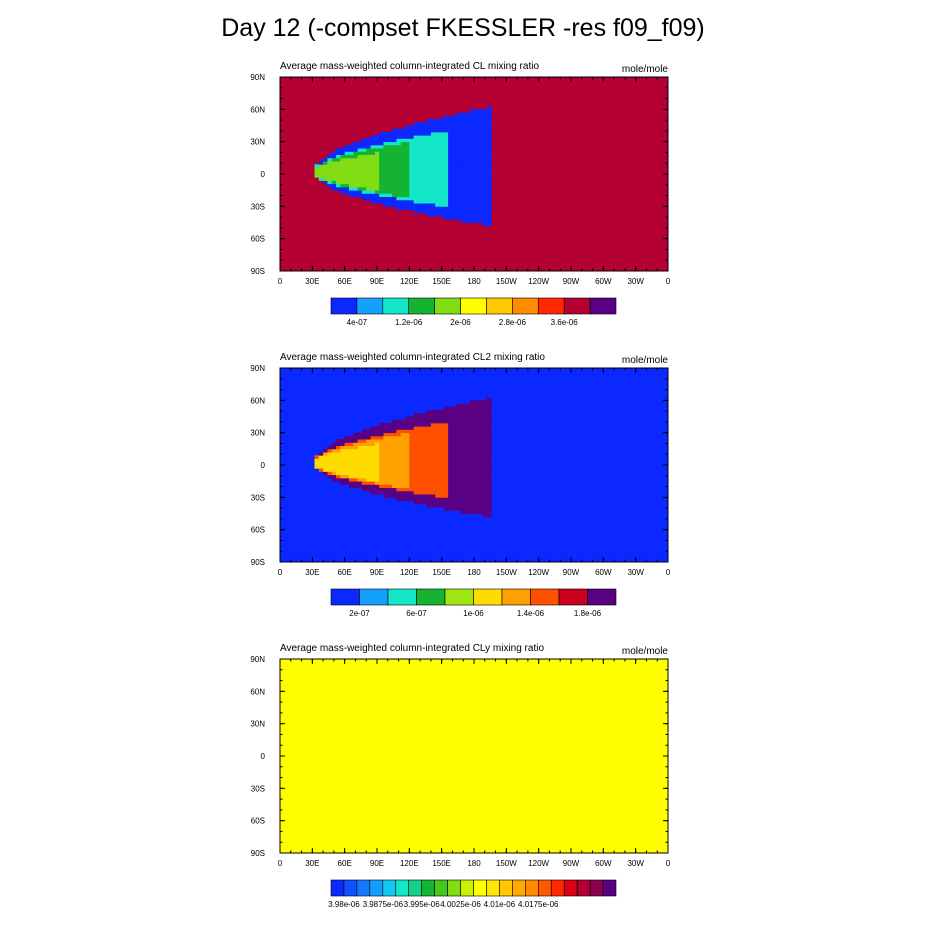 The image size is (926, 926). I want to click on y-tick-label: 90N, so click(257, 368).